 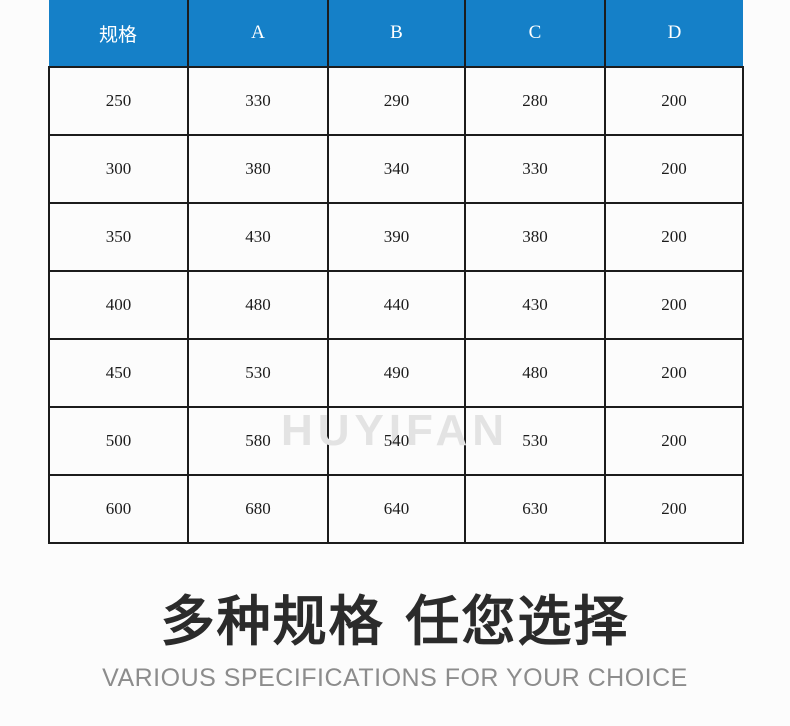 What do you see at coordinates (118, 441) in the screenshot?
I see `cell-spec: 500` at bounding box center [118, 441].